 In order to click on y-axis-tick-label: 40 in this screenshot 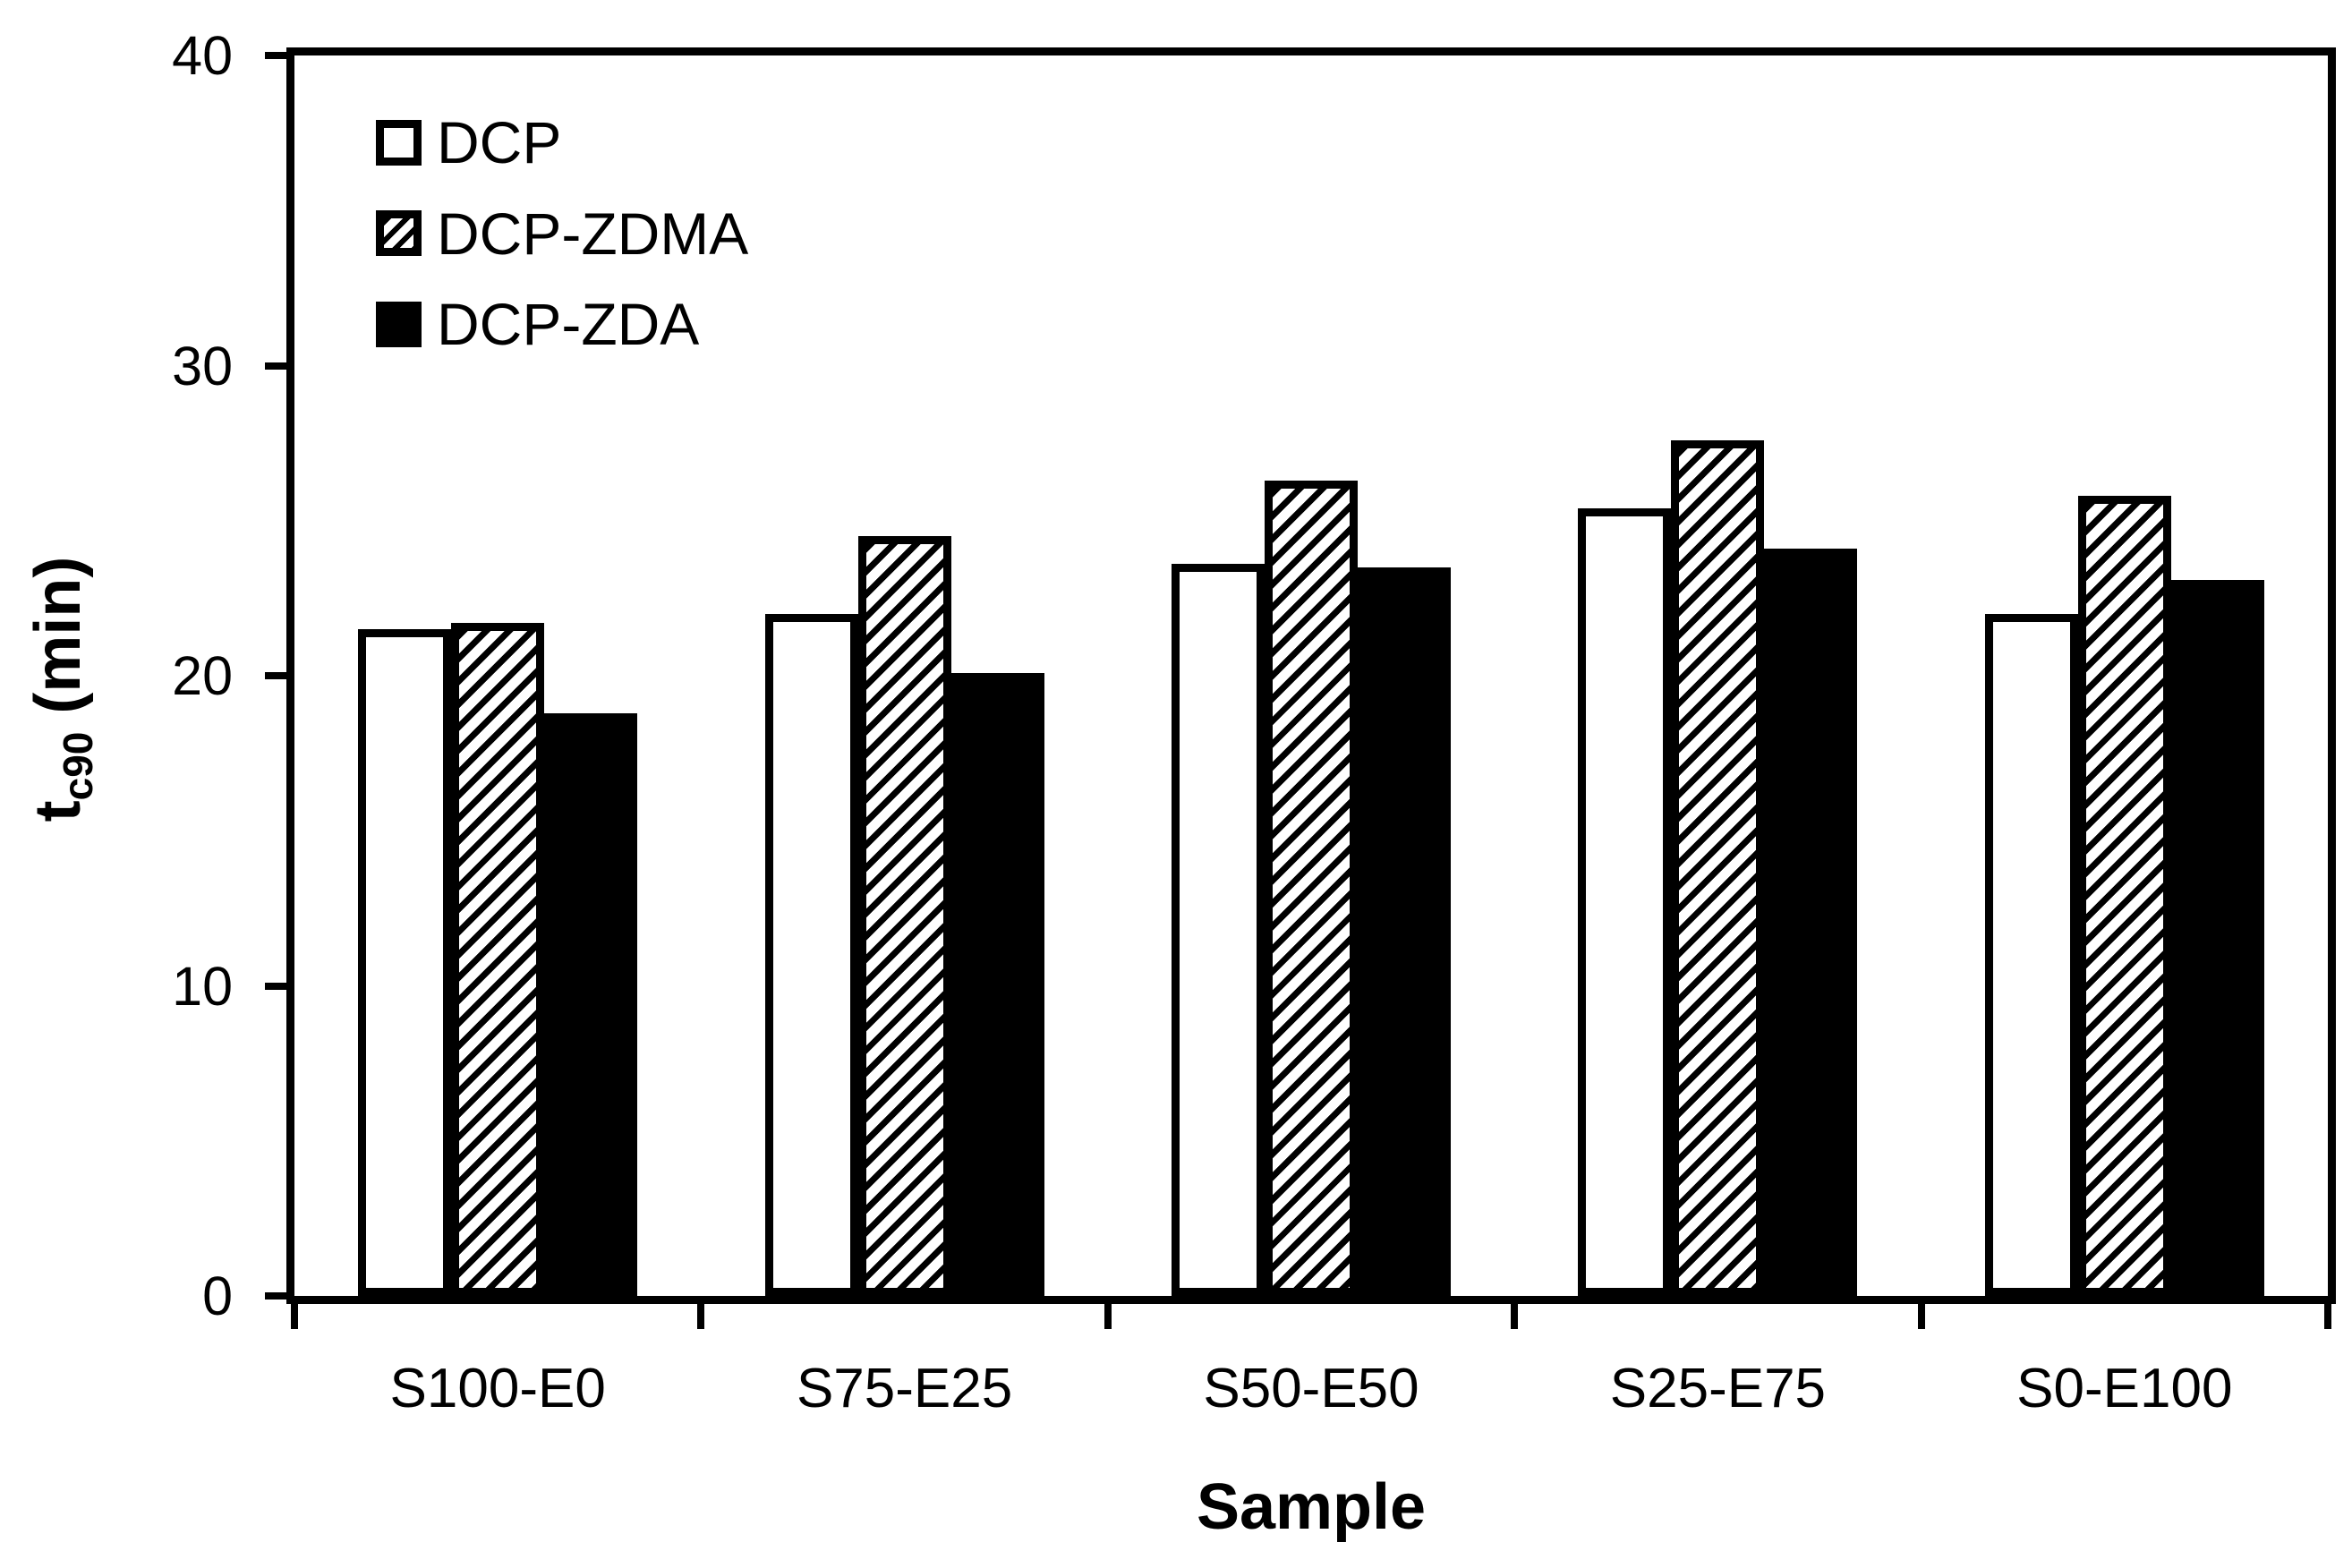, I will do `click(202, 55)`.